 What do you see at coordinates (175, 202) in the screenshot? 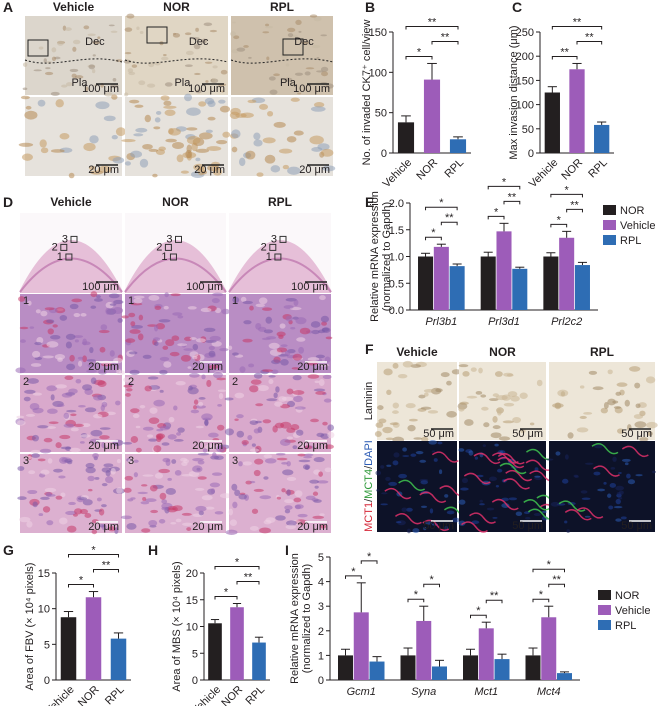
I see `column-title: NOR` at bounding box center [175, 202].